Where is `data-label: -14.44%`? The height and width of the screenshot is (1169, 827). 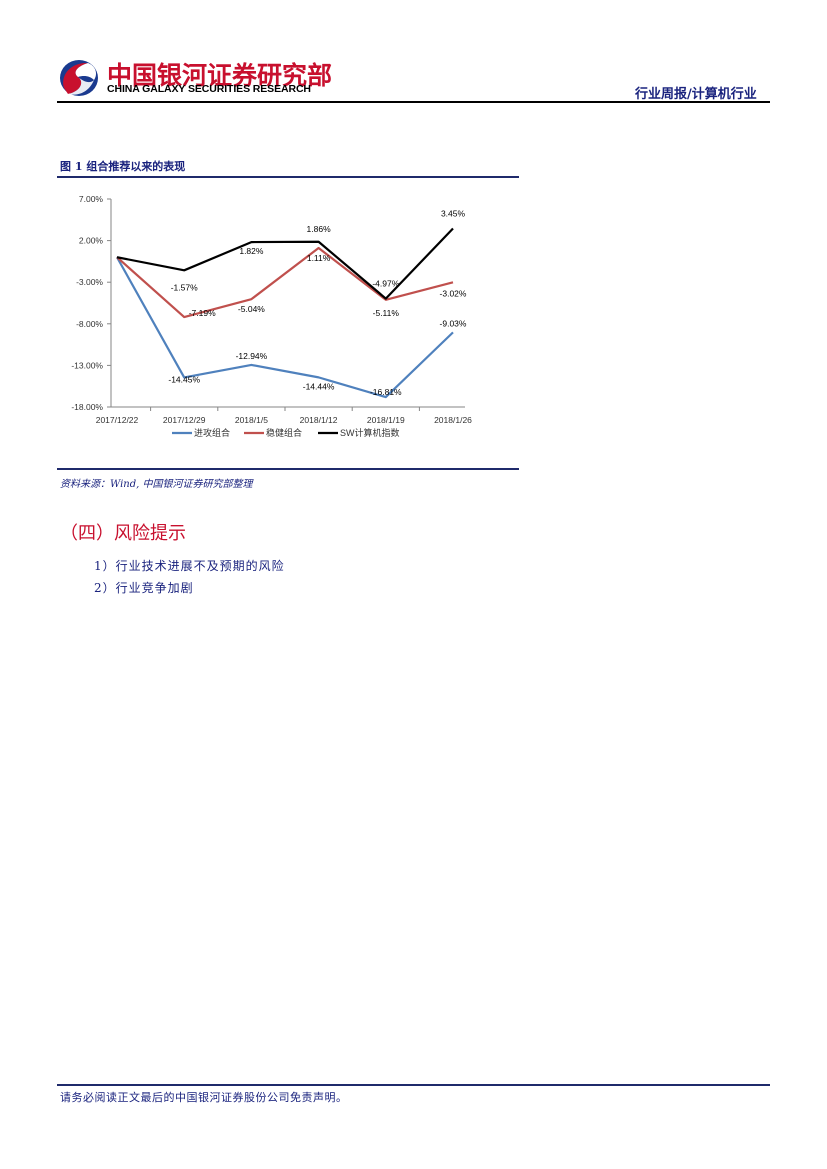
data-label: -14.44% is located at coordinates (319, 386).